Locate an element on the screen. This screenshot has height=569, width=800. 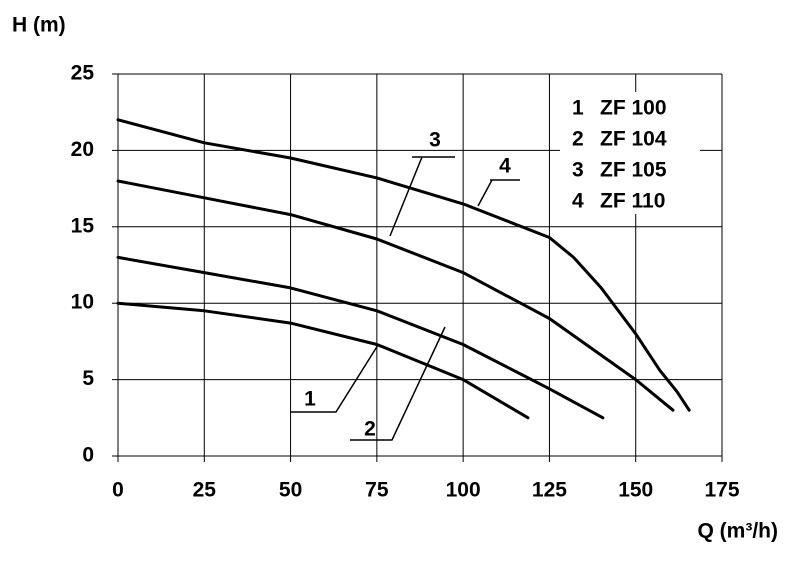
curve-label: 3 is located at coordinates (435, 140).